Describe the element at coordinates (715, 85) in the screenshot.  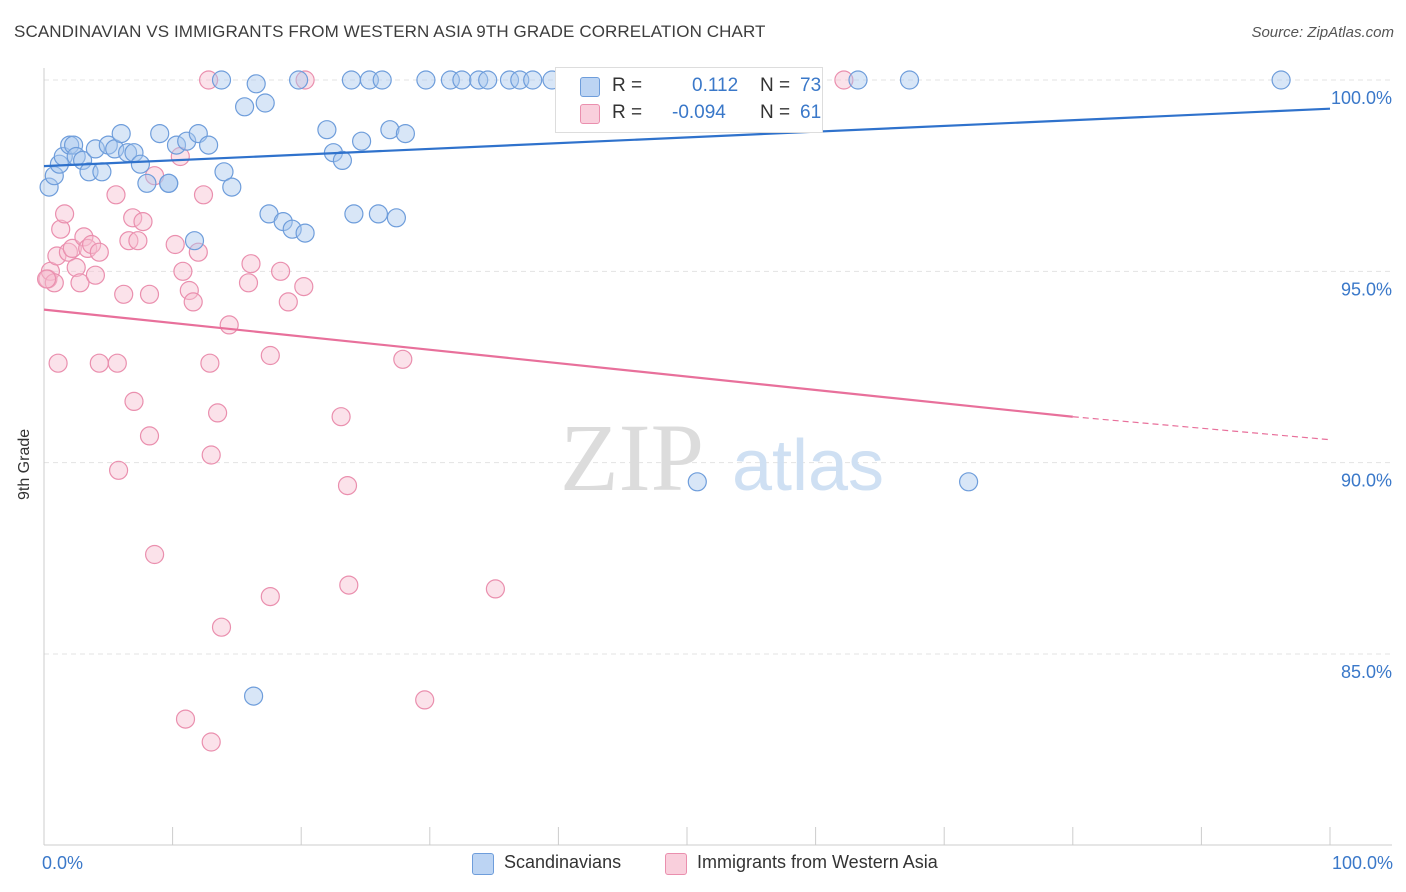
I see `r-value: 0.112` at that location.